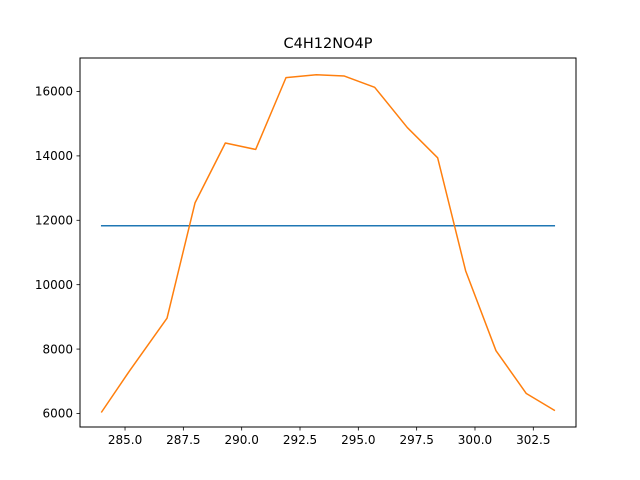 This screenshot has height=480, width=640. What do you see at coordinates (358, 440) in the screenshot?
I see `x-tick-label: 295.0` at bounding box center [358, 440].